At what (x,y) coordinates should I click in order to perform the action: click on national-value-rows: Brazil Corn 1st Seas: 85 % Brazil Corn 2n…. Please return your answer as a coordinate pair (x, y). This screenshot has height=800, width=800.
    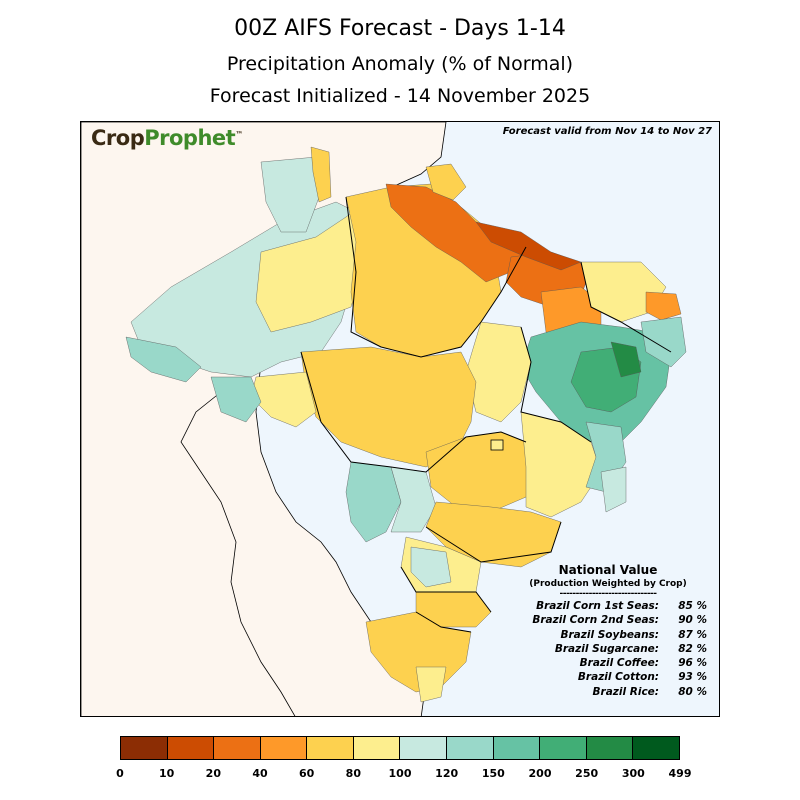
    Looking at the image, I should click on (608, 649).